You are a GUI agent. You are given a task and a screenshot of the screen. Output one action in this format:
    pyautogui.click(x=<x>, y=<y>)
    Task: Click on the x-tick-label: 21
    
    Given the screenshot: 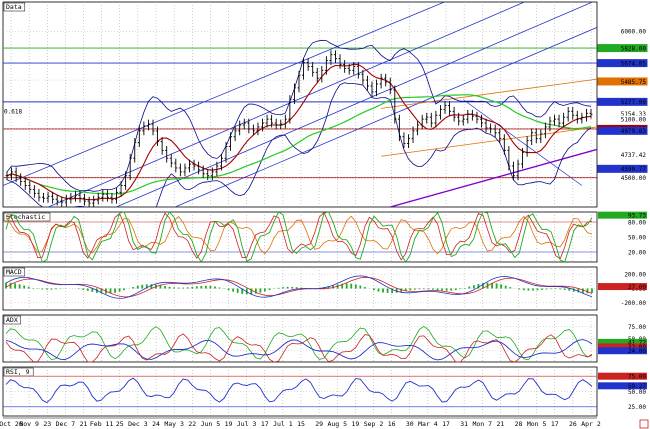 What is the action you would take?
    pyautogui.click(x=84, y=424)
    